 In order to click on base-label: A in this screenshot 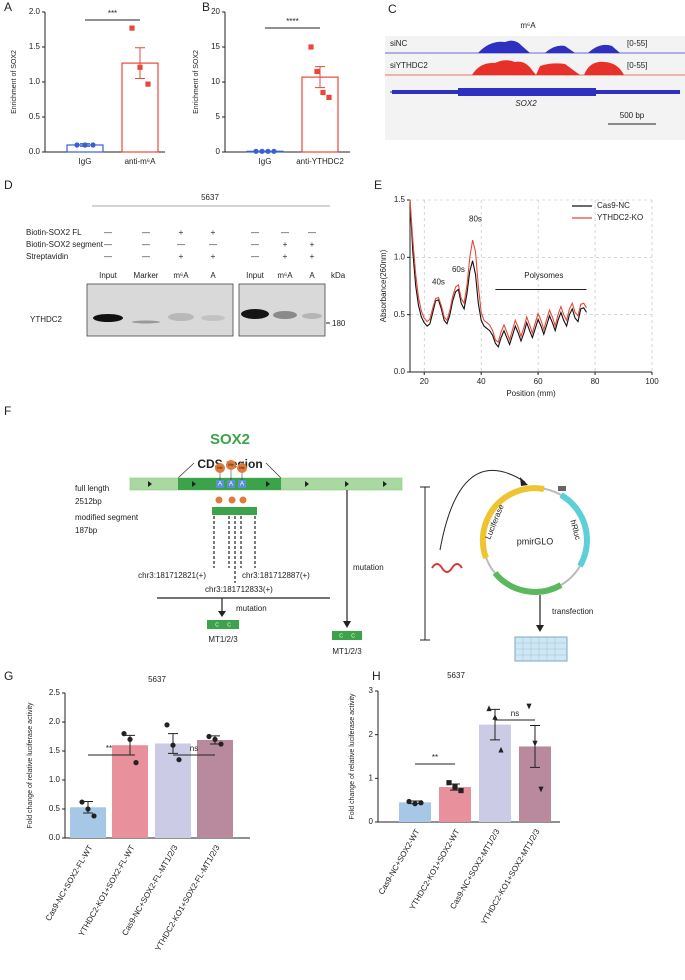, I will do `click(231, 485)`.